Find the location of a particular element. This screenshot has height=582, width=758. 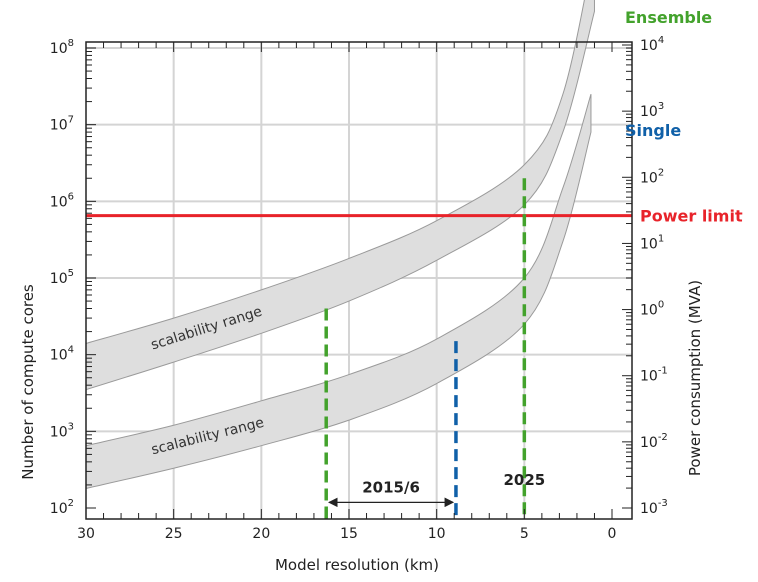

y2-tick-label: 10² is located at coordinates (652, 176).